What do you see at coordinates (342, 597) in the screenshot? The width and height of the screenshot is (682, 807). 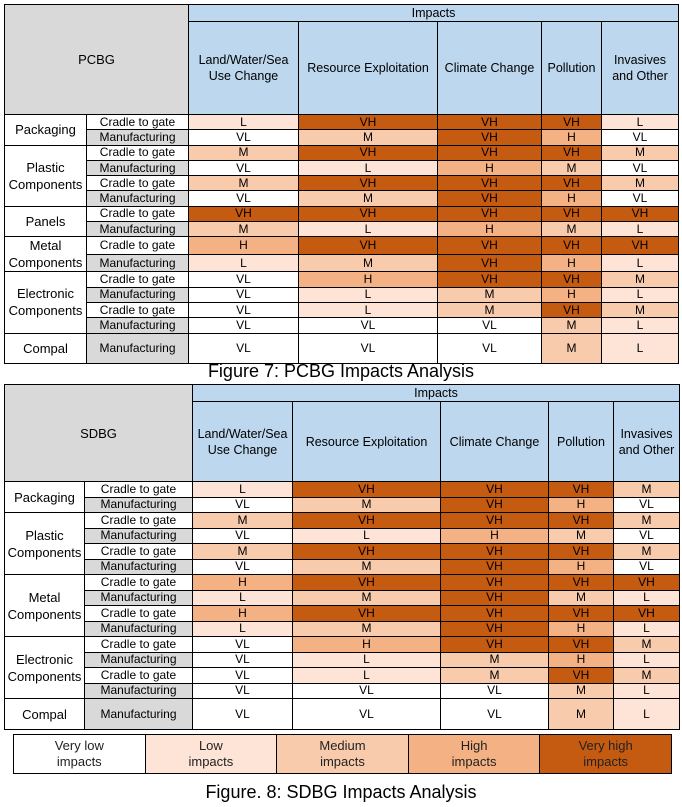 I see `table-row: Manufacturing L M VH M L` at bounding box center [342, 597].